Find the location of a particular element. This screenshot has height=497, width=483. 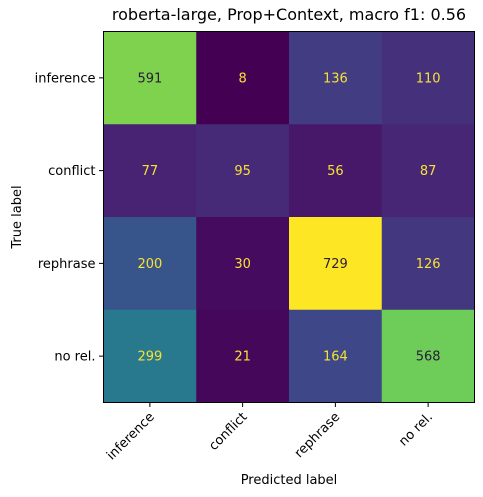

heatmap-cell-r2-c2 is located at coordinates (336, 264).